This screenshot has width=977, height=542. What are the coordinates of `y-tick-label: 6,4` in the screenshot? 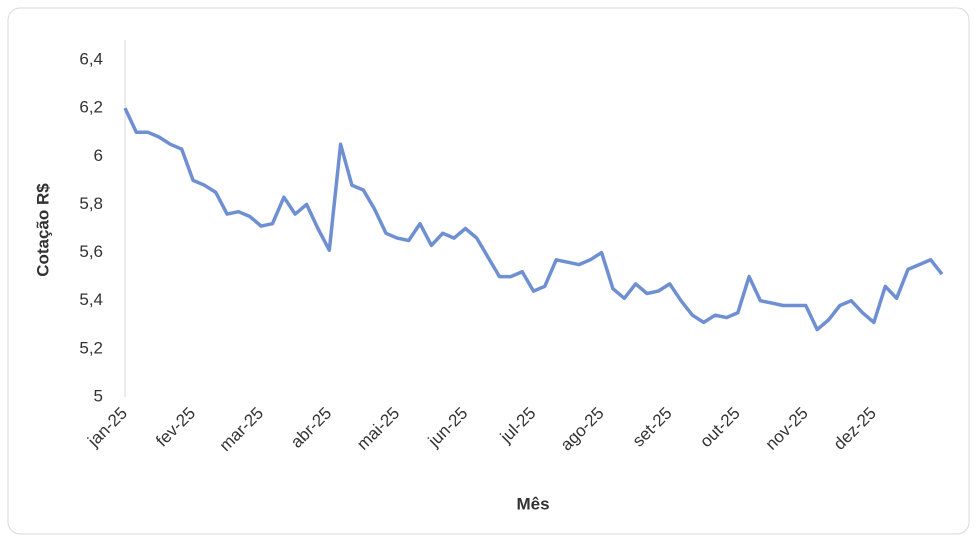 It's located at (91, 58).